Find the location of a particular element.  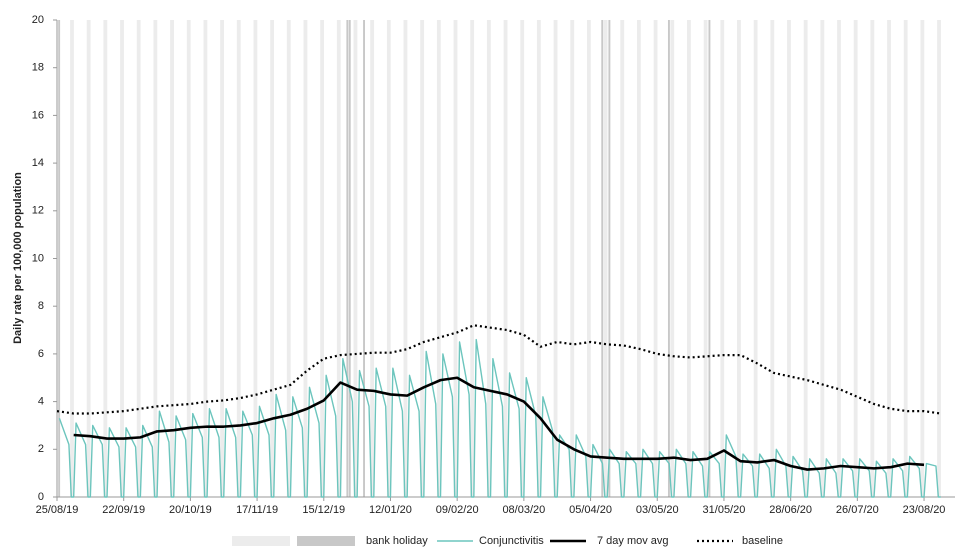

x-tick-label: 17/11/19 is located at coordinates (257, 510).